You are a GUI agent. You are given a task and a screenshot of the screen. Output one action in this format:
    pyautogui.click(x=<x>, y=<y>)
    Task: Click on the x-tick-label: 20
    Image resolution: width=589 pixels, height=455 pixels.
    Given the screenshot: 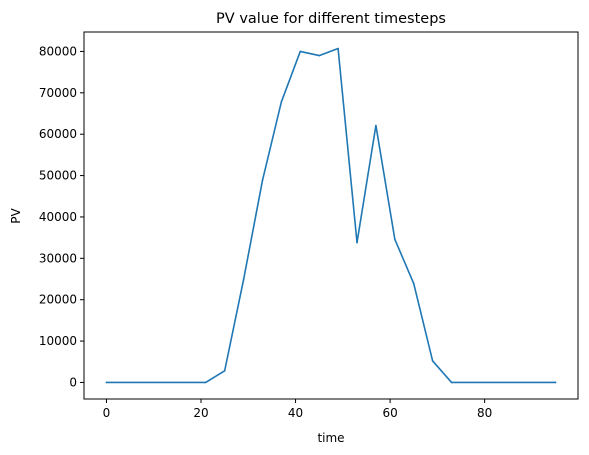 What is the action you would take?
    pyautogui.click(x=200, y=413)
    